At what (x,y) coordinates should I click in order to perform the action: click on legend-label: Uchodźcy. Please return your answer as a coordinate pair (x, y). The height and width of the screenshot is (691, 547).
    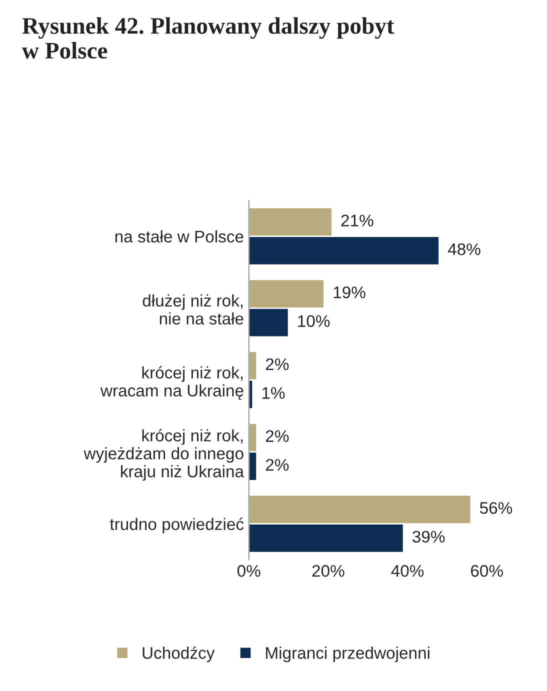
    Looking at the image, I should click on (178, 654).